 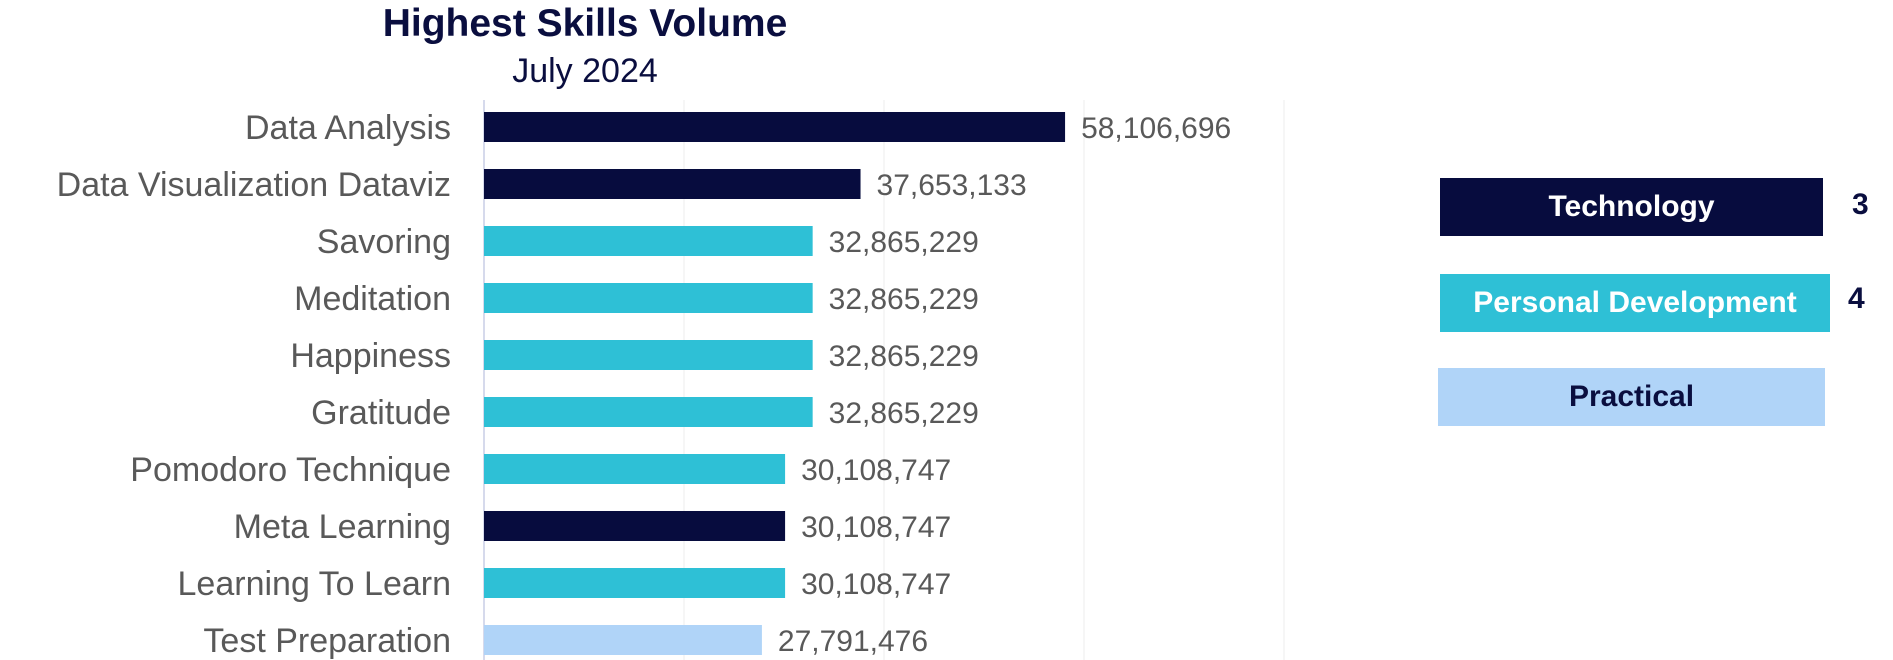 I want to click on category-label: Savoring, so click(x=384, y=242).